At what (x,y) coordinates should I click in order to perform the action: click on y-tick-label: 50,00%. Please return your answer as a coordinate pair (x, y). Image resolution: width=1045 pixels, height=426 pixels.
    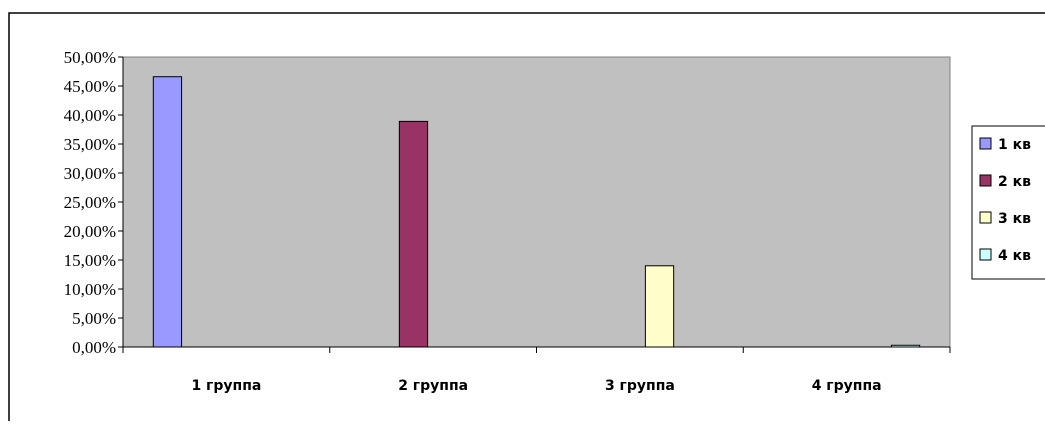
    Looking at the image, I should click on (90, 57).